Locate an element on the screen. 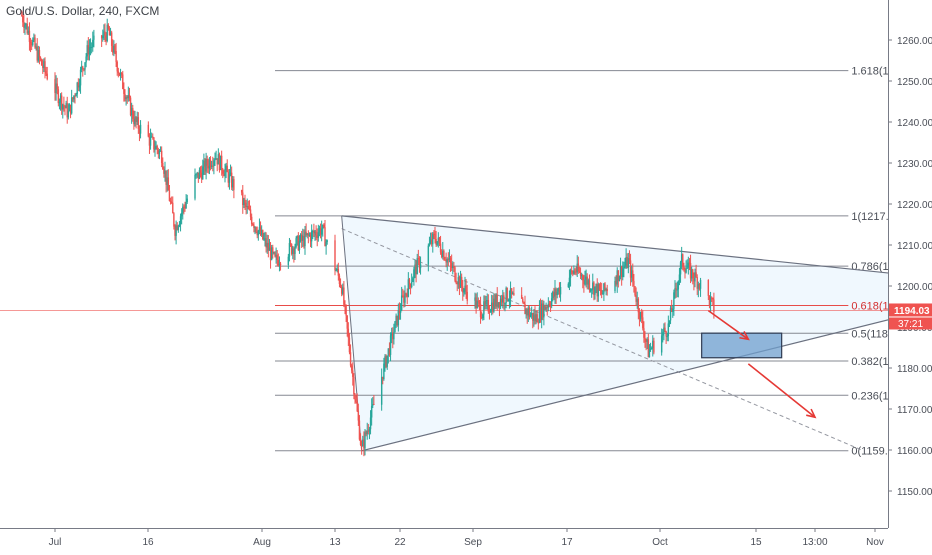 This screenshot has width=932, height=555. x-tick-label: 15 is located at coordinates (756, 542).